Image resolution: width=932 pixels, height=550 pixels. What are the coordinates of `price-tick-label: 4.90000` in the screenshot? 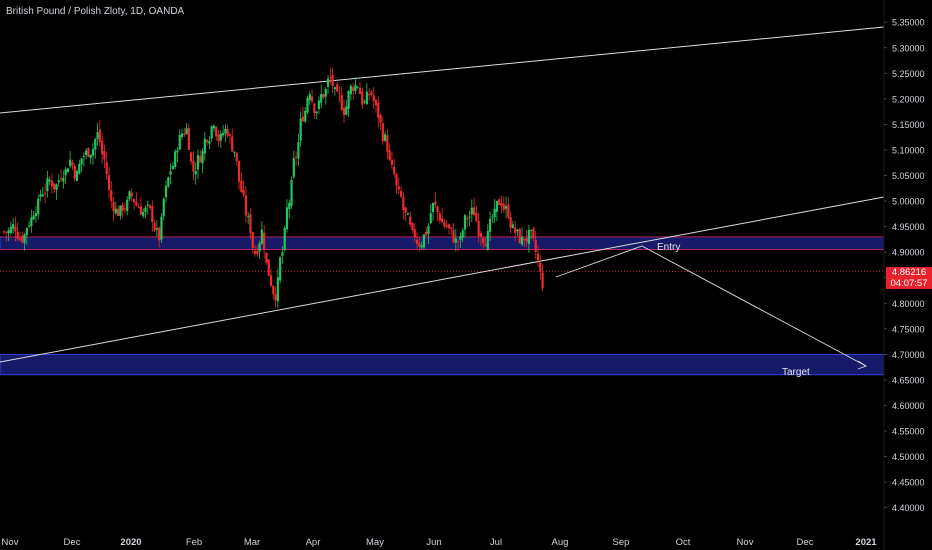 It's located at (908, 253).